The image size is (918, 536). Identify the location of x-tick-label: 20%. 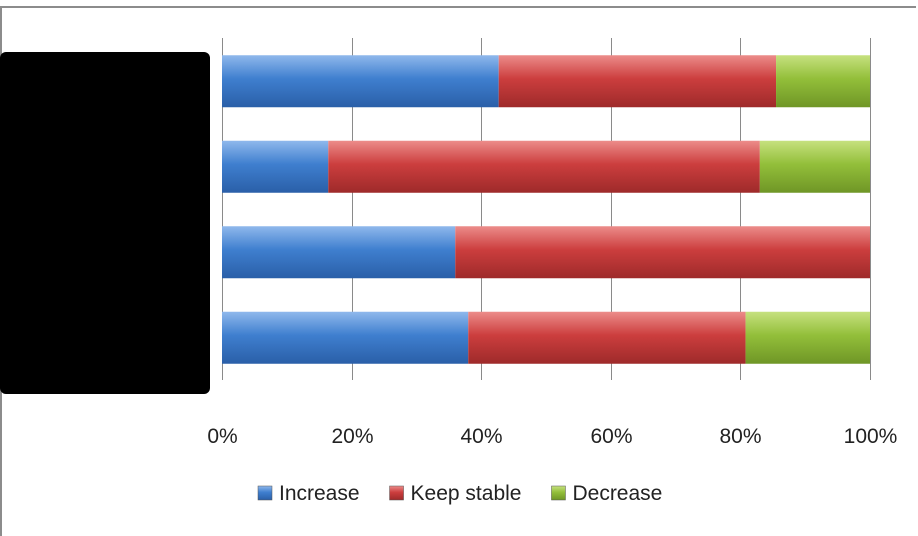
(352, 436).